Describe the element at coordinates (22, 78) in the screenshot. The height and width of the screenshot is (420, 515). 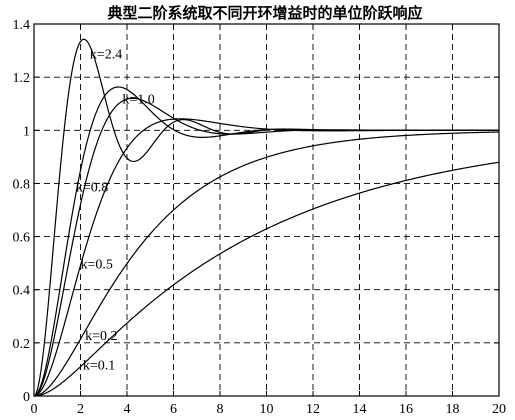
I see `y-tick-label: 1.2` at that location.